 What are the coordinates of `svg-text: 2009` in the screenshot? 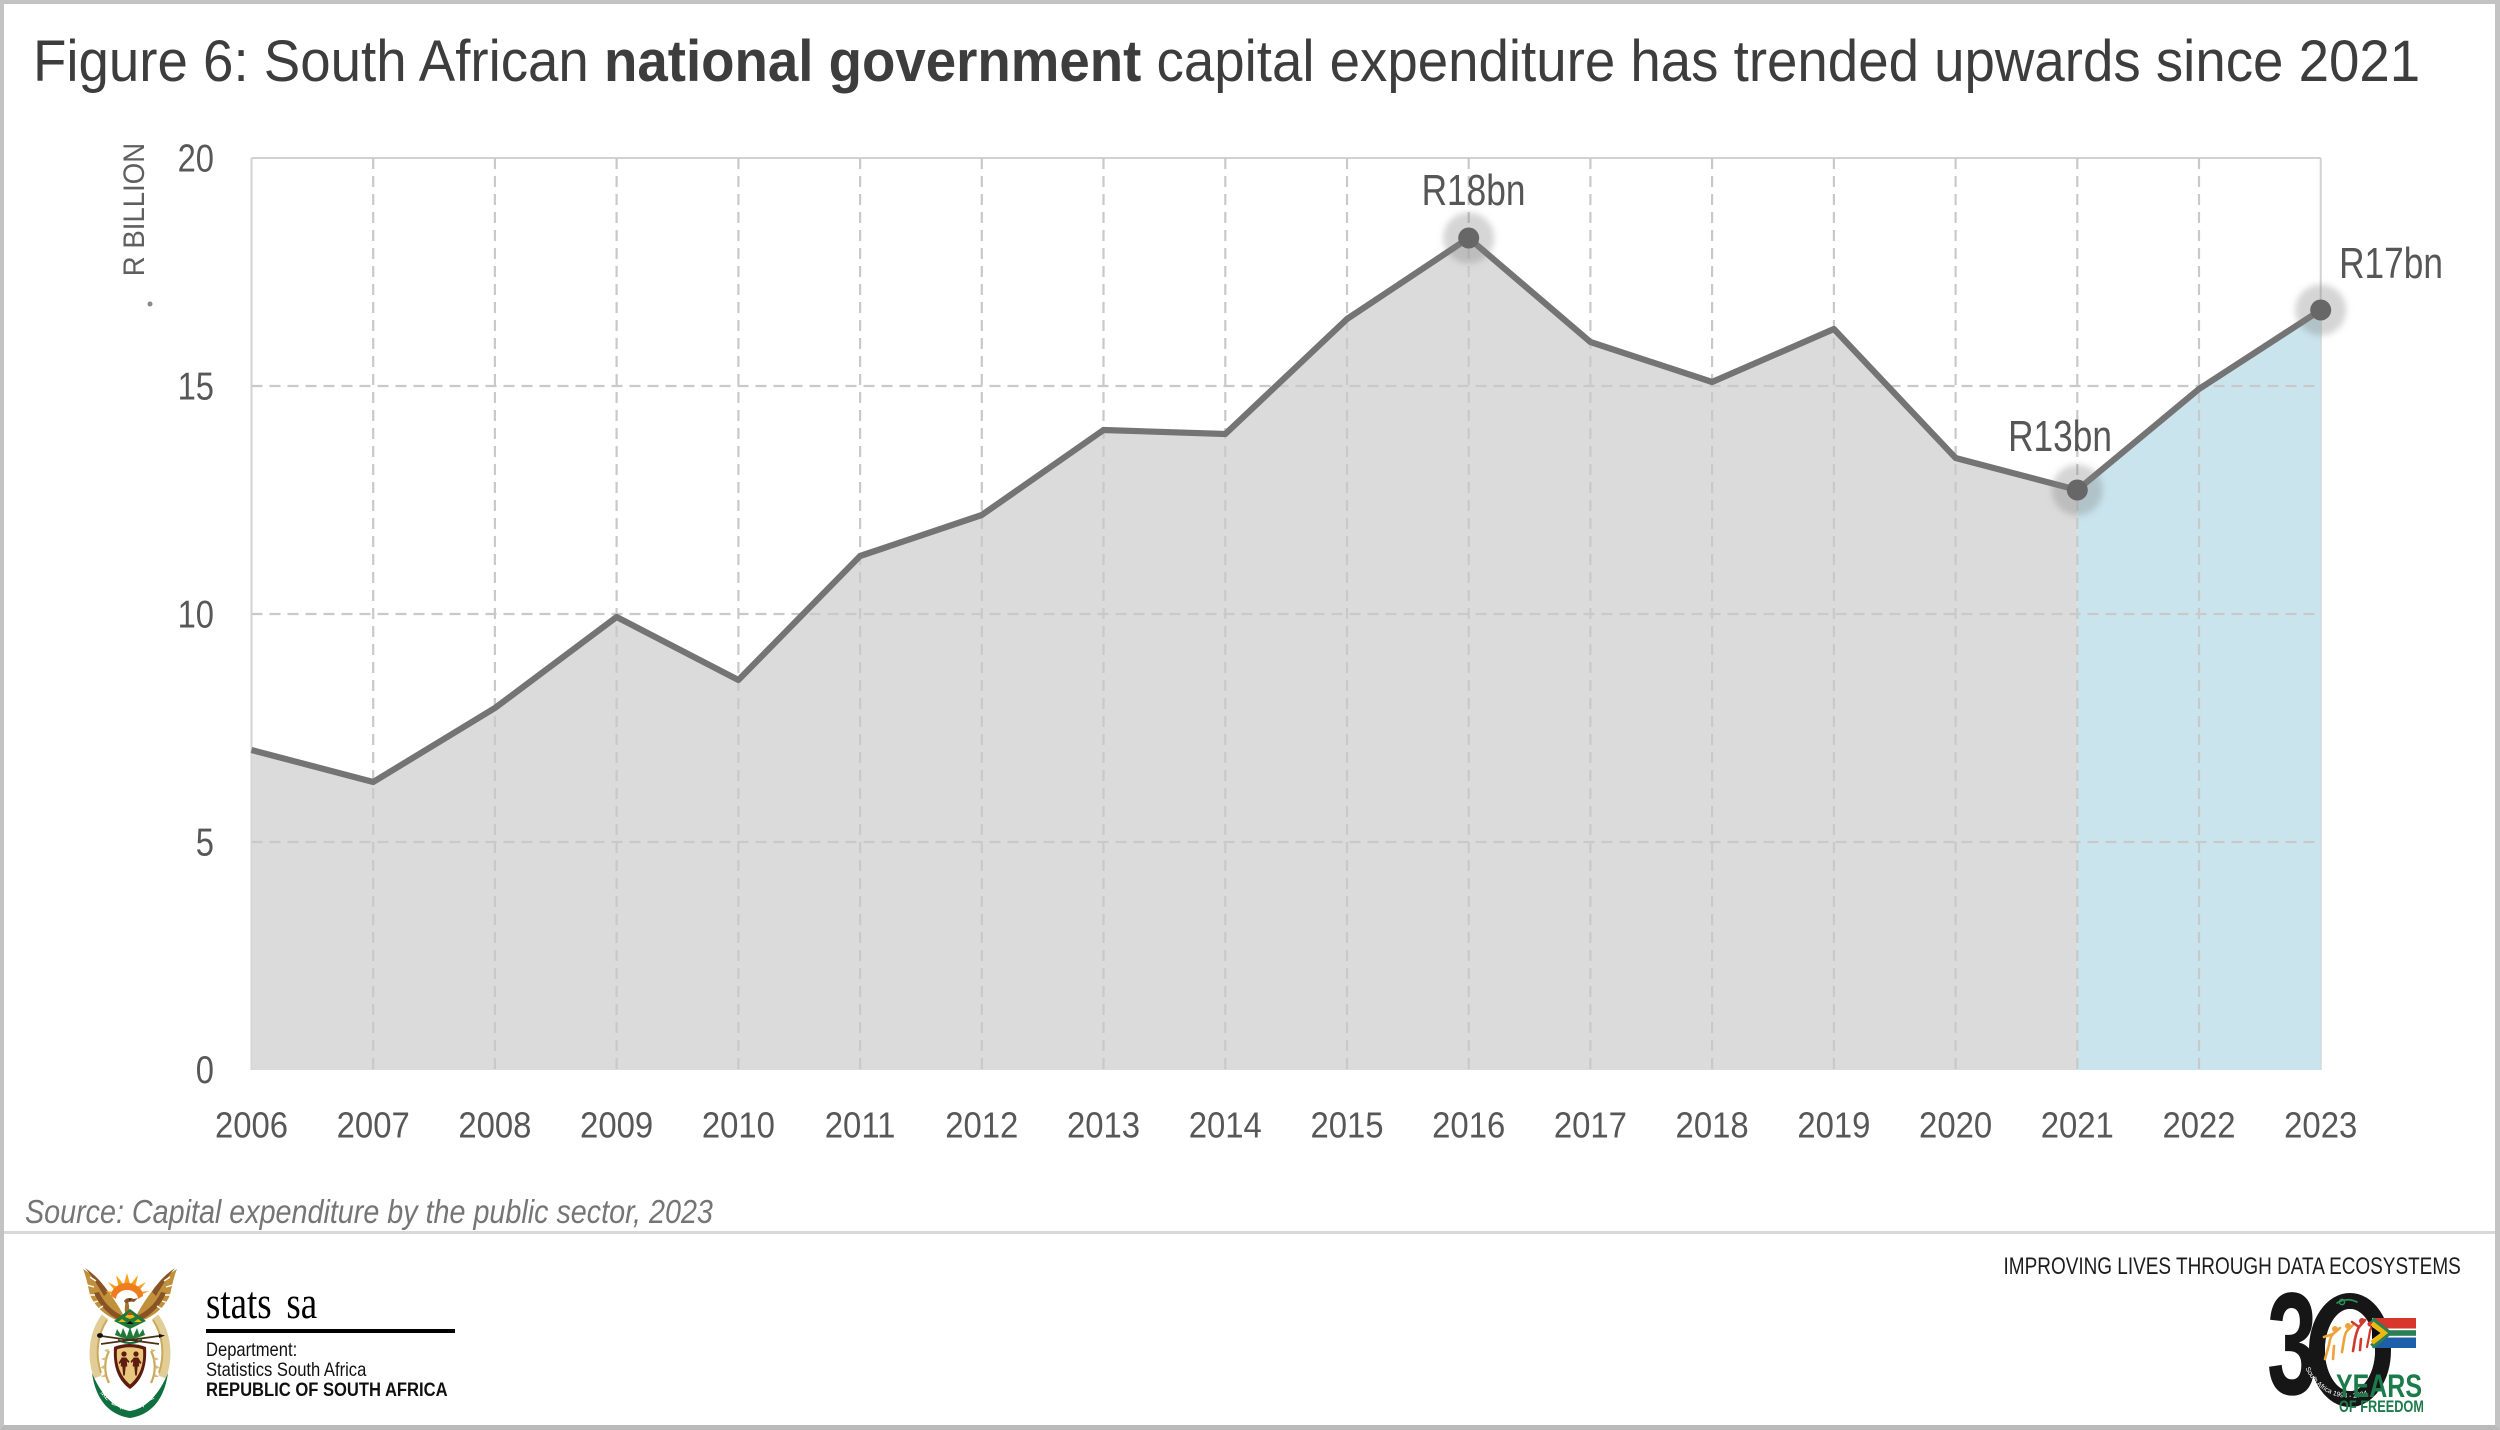 It's located at (616, 1126).